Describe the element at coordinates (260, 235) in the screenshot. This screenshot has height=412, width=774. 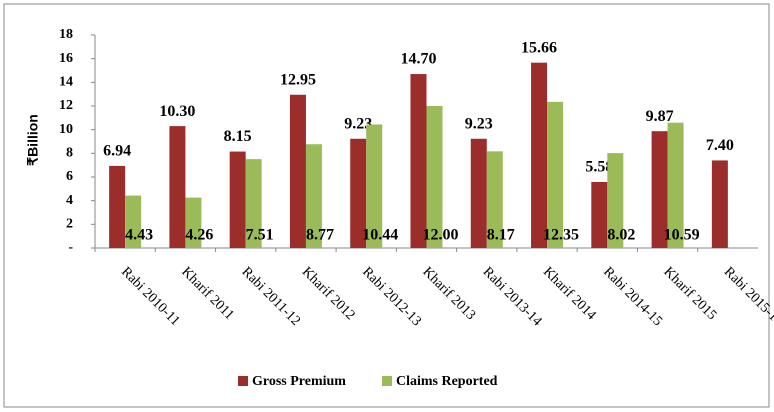
I see `data-label: 7.51` at that location.